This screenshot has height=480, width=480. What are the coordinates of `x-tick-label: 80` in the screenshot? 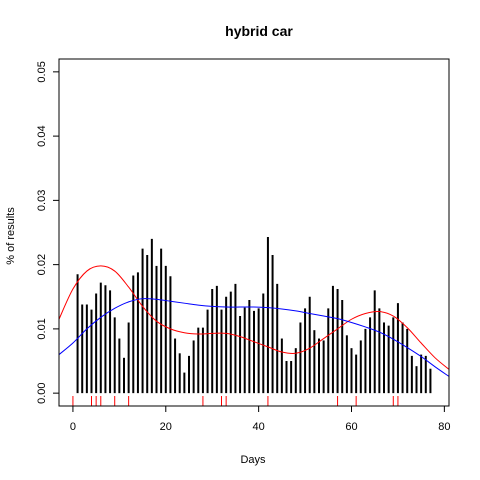 It's located at (444, 427).